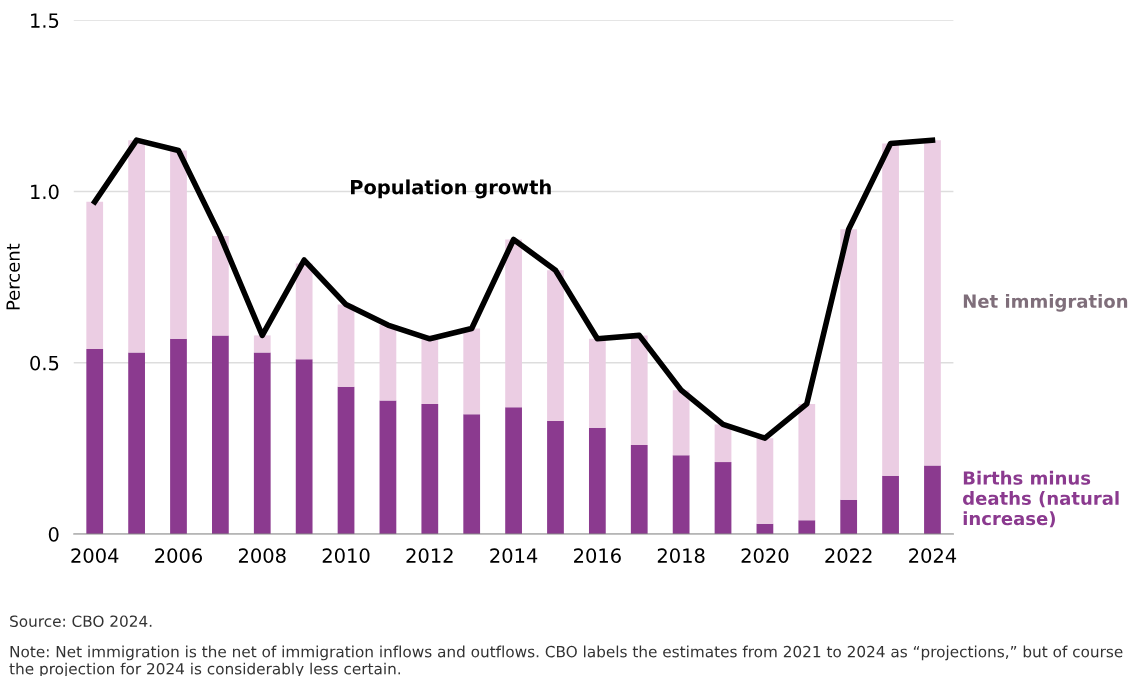 Image resolution: width=1135 pixels, height=676 pixels. Describe the element at coordinates (933, 555) in the screenshot. I see `x-tick-label: 2024` at that location.